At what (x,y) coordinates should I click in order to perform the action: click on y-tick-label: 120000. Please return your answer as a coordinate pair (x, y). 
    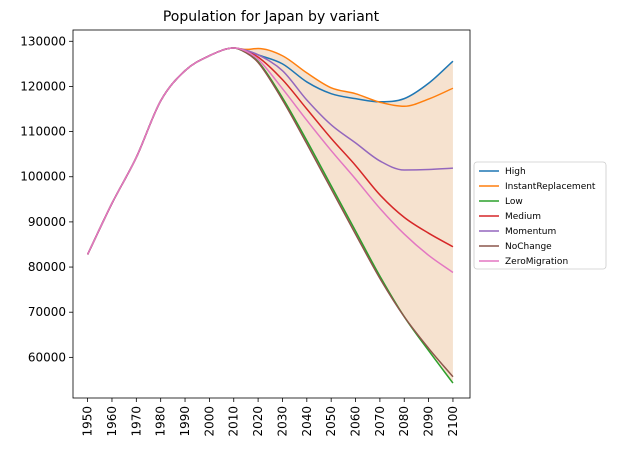
    Looking at the image, I should click on (43, 86).